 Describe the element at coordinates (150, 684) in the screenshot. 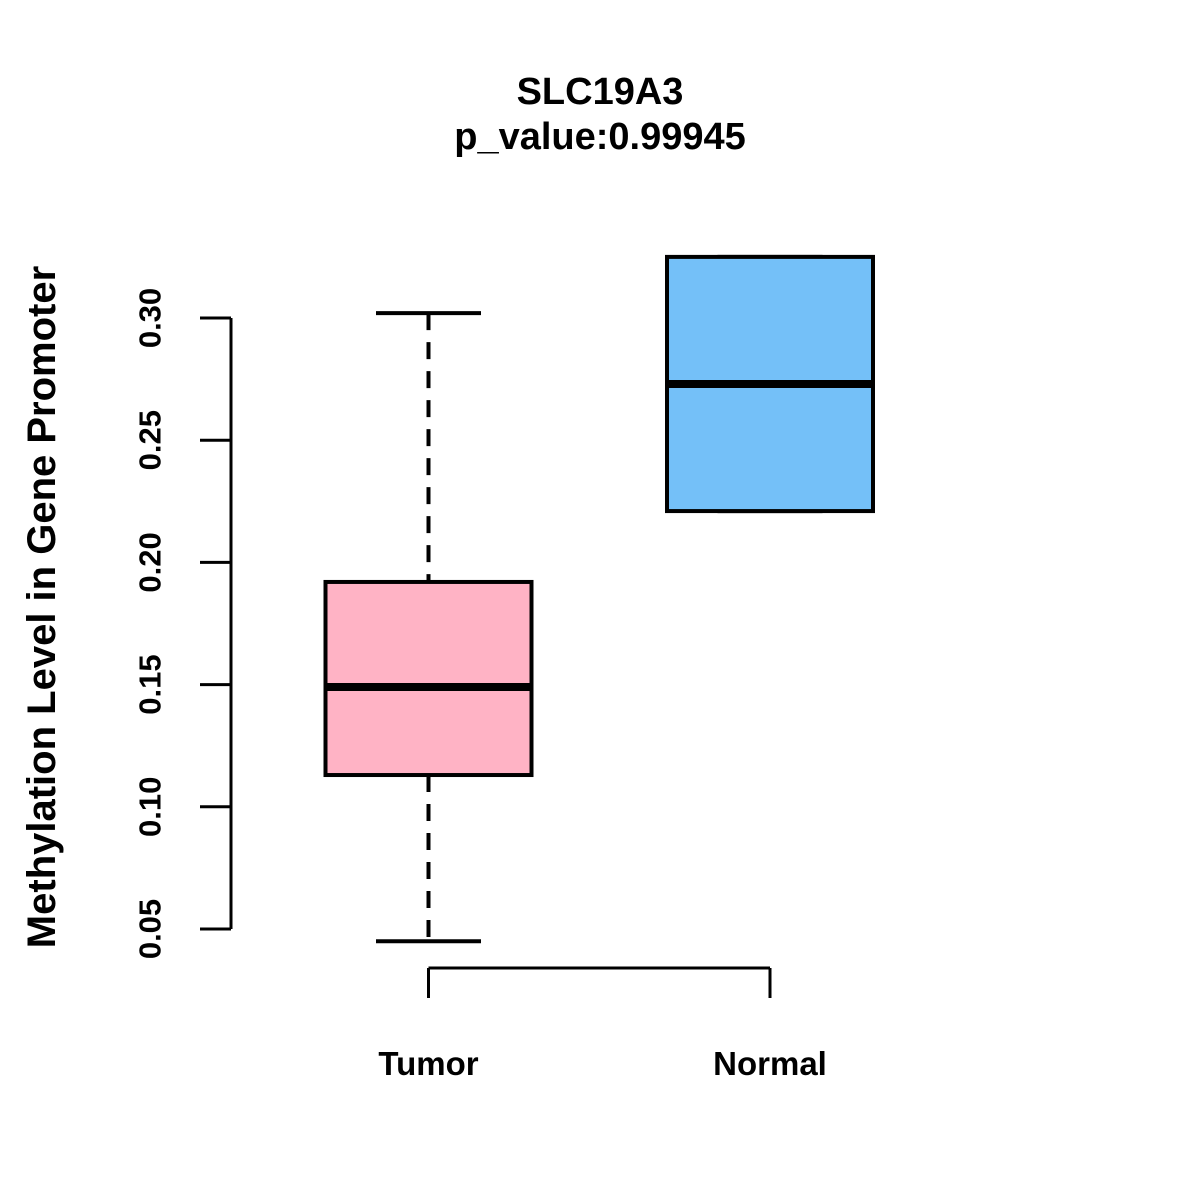

I see `y-tick-label: 0.15` at that location.